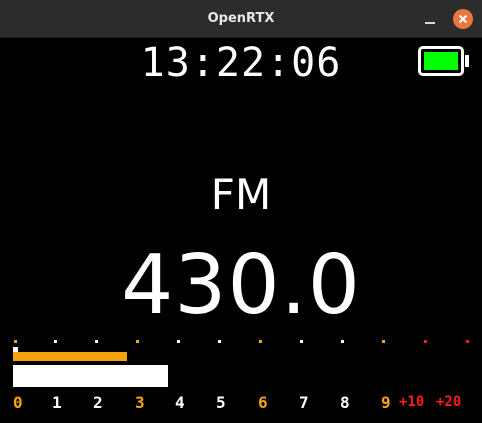  Describe the element at coordinates (430, 23) in the screenshot. I see `minimize-icon` at that location.